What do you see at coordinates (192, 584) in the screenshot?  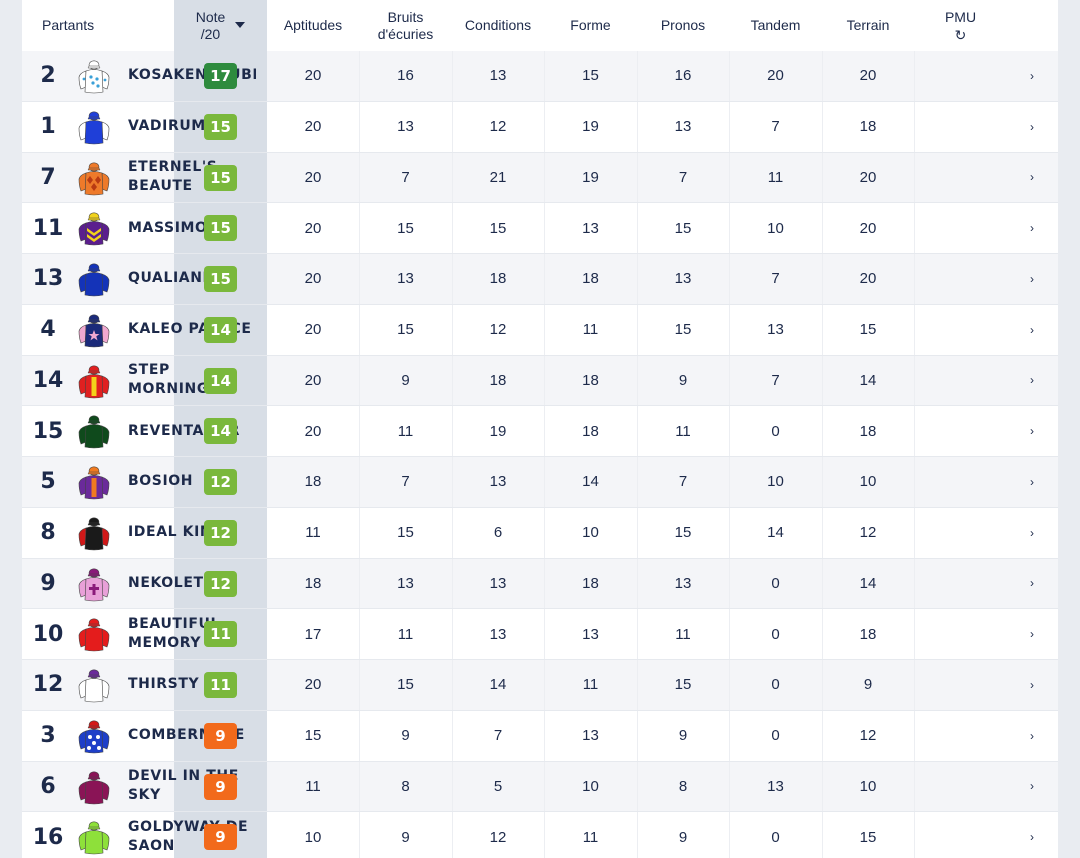 I see `horse-name: NEKOLETO` at bounding box center [192, 584].